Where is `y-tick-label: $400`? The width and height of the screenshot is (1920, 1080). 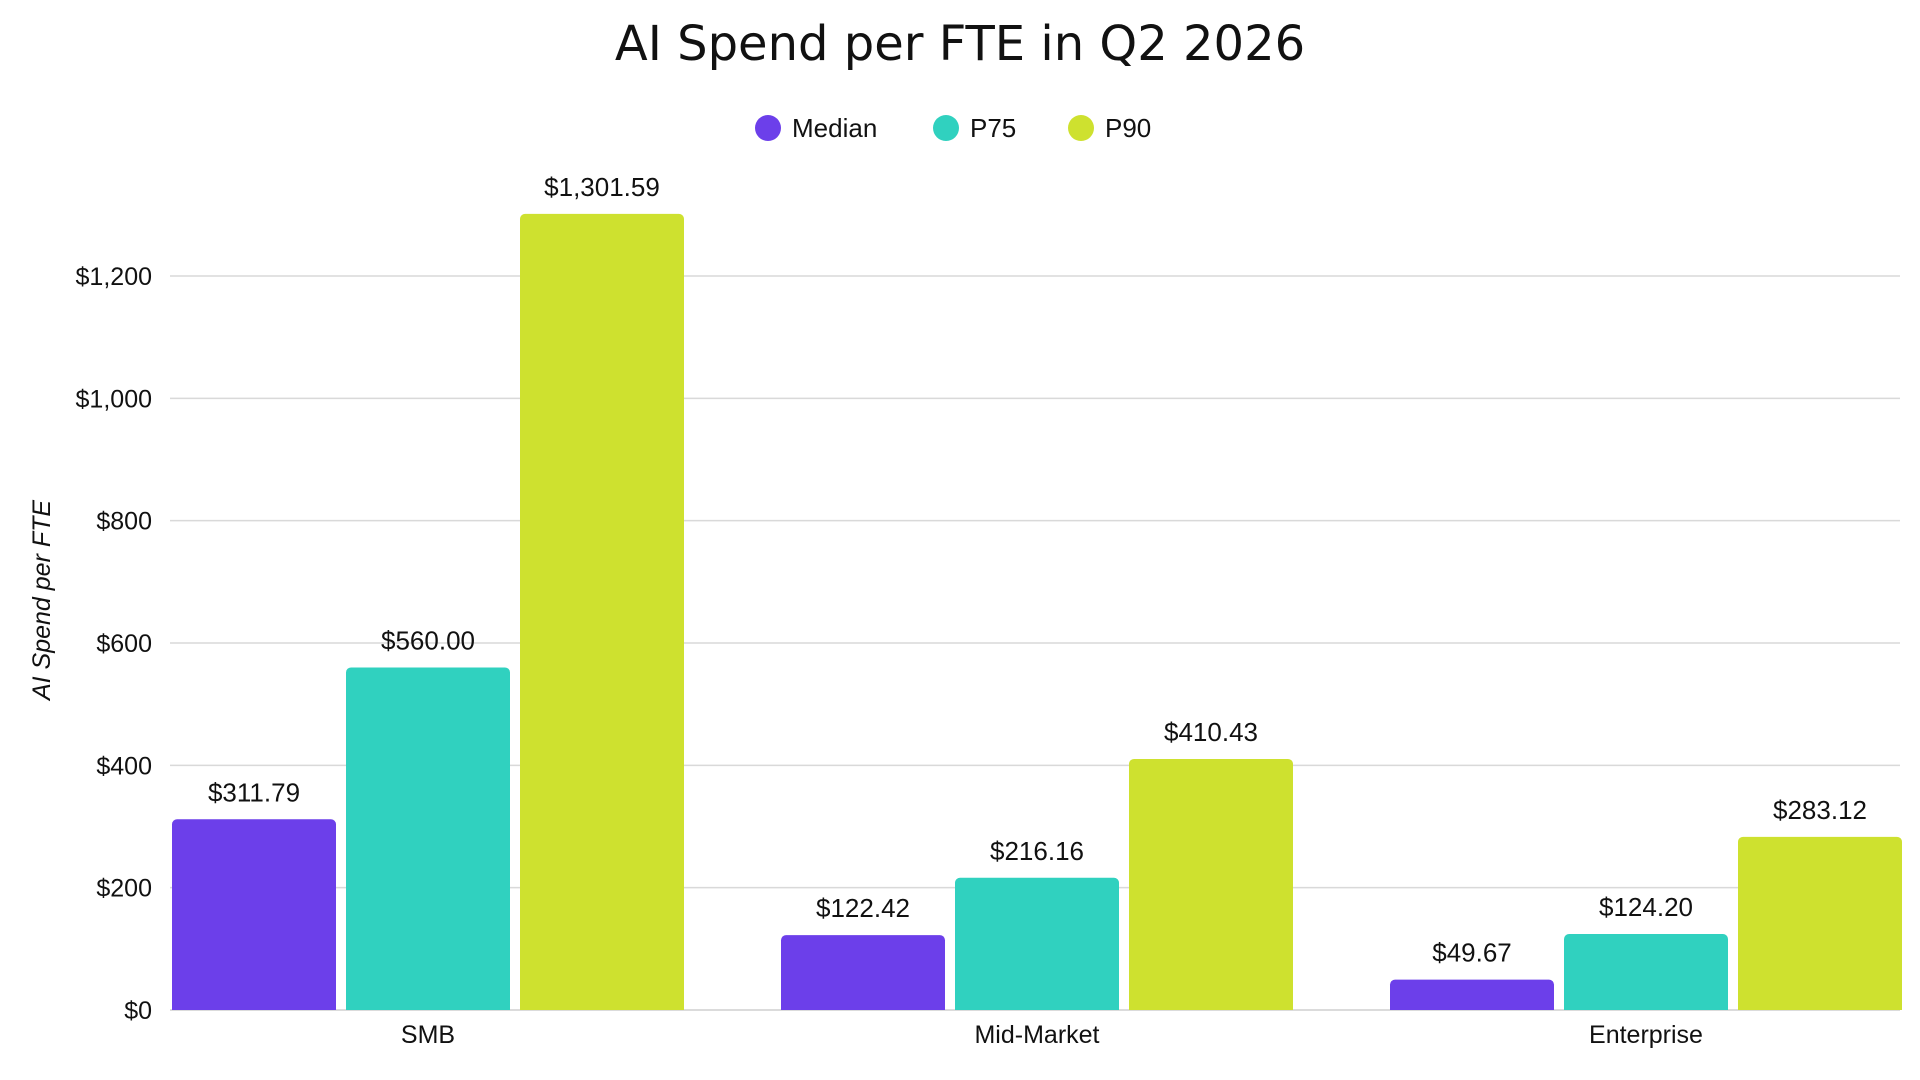
y-tick-label: $400 is located at coordinates (124, 766).